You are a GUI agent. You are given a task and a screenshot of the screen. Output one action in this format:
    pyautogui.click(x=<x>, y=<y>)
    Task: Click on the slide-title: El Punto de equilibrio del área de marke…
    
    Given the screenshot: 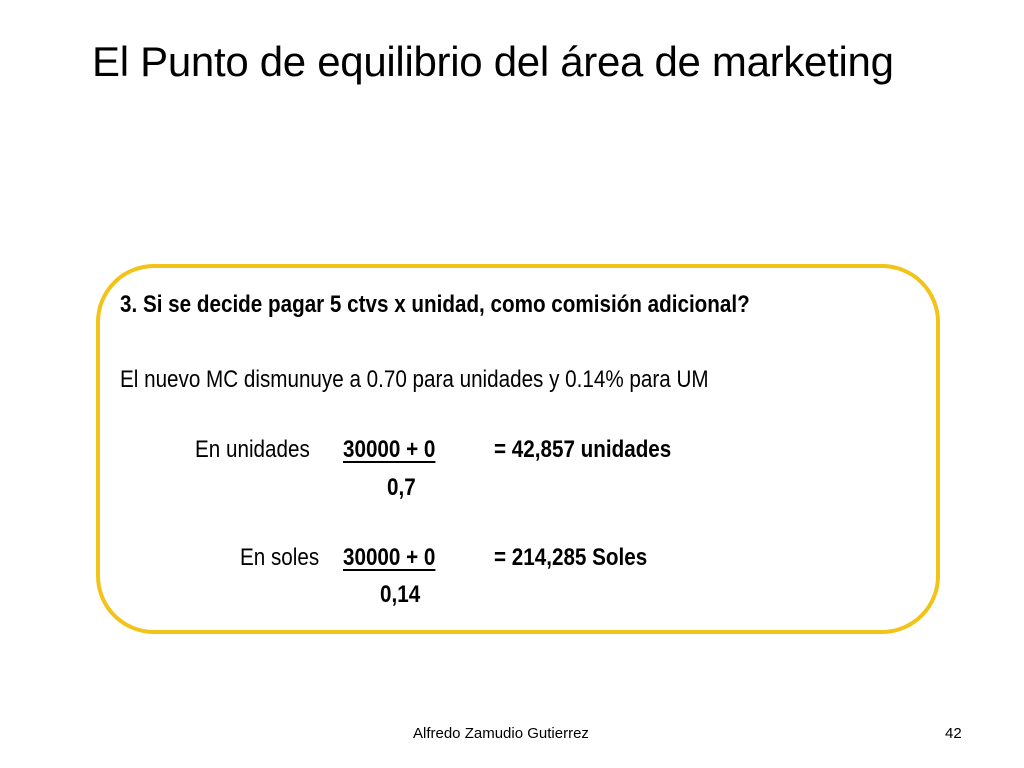 What is the action you would take?
    pyautogui.click(x=493, y=61)
    